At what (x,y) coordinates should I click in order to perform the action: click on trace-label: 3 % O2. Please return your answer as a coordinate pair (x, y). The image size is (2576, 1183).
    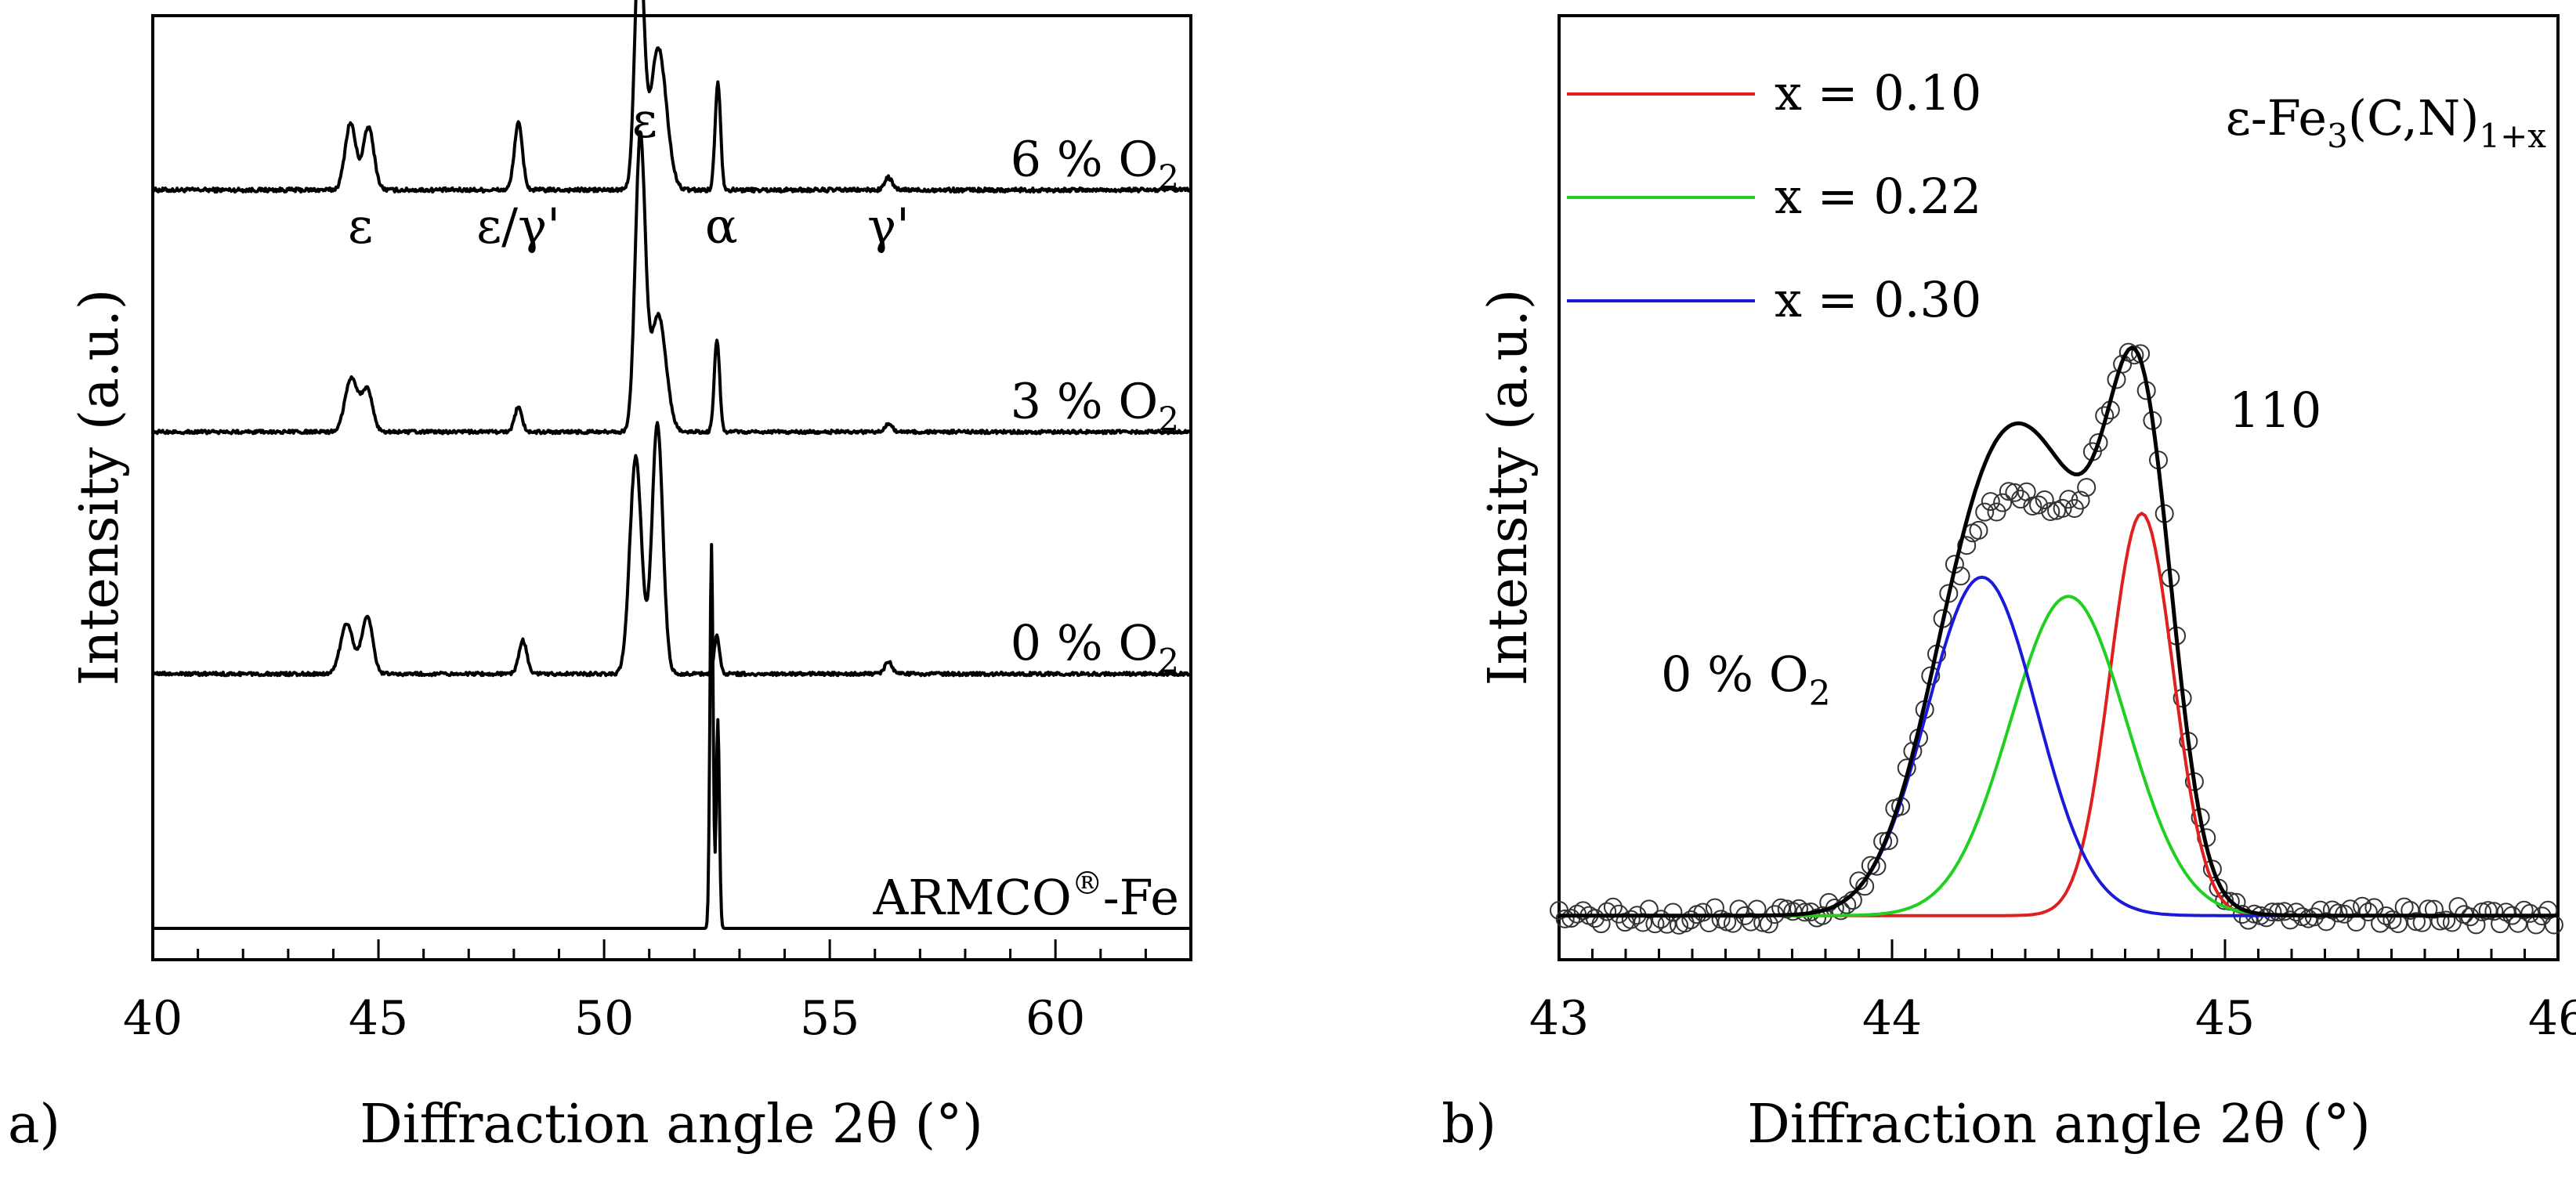
    Looking at the image, I should click on (1095, 405).